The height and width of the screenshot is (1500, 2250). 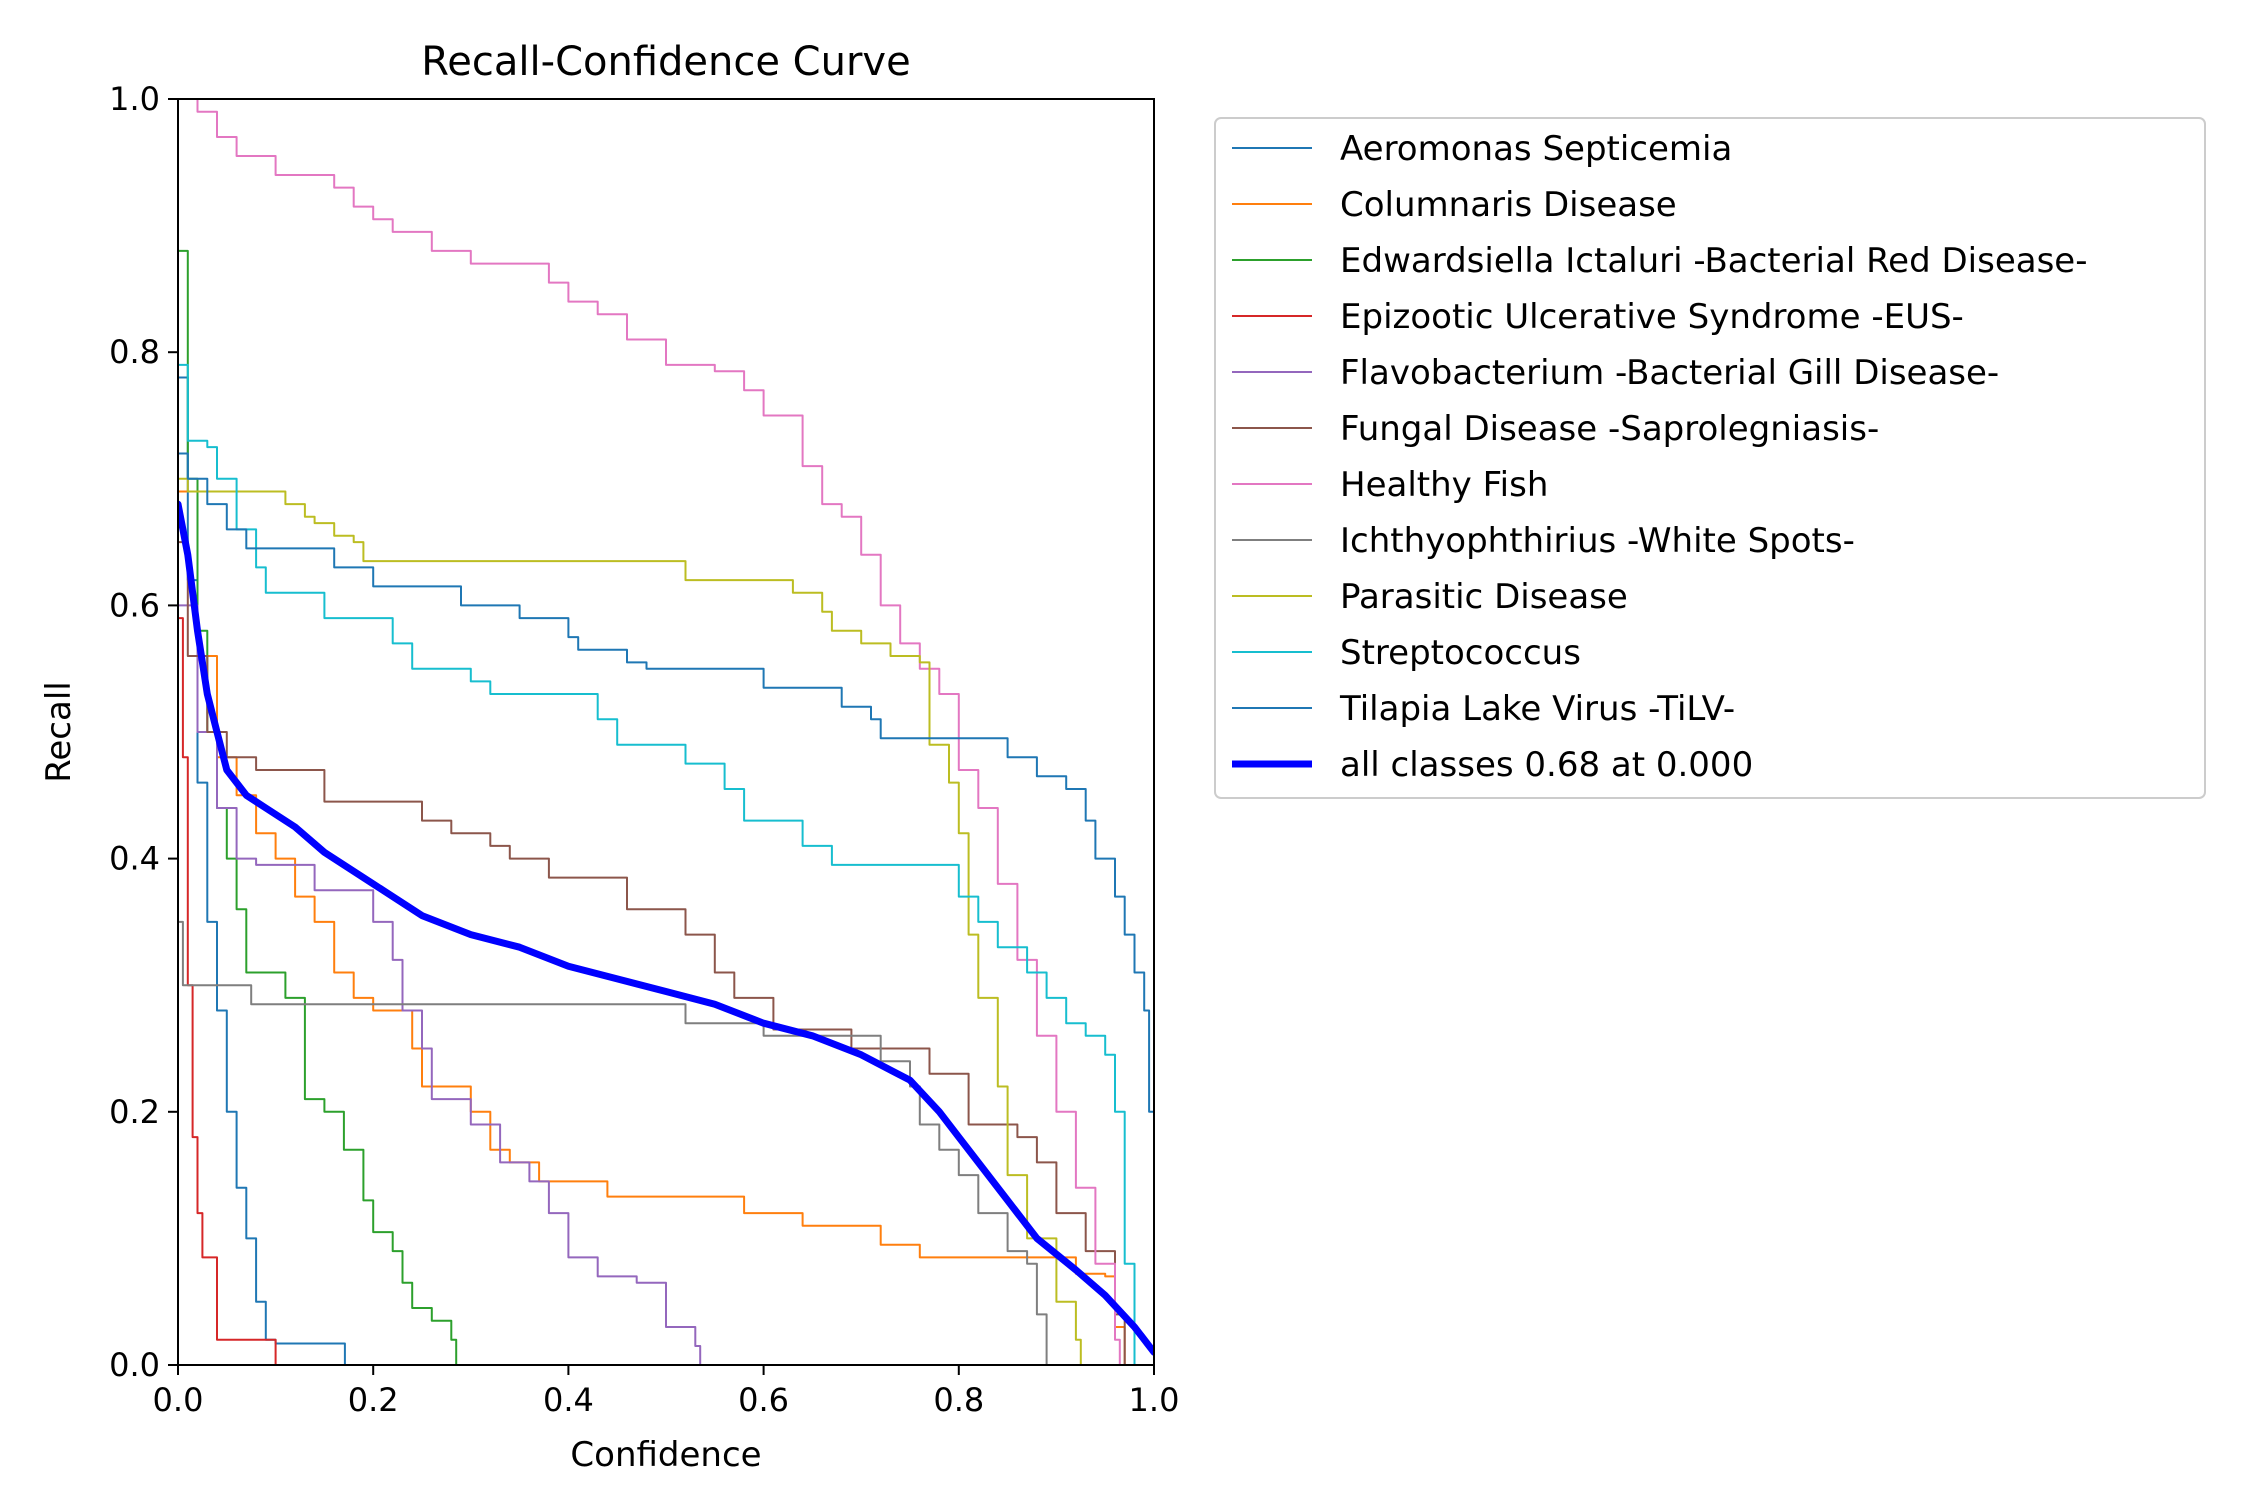 I want to click on legend-label: Epizootic Ulcerative Syndrome -EUS-, so click(x=1652, y=317).